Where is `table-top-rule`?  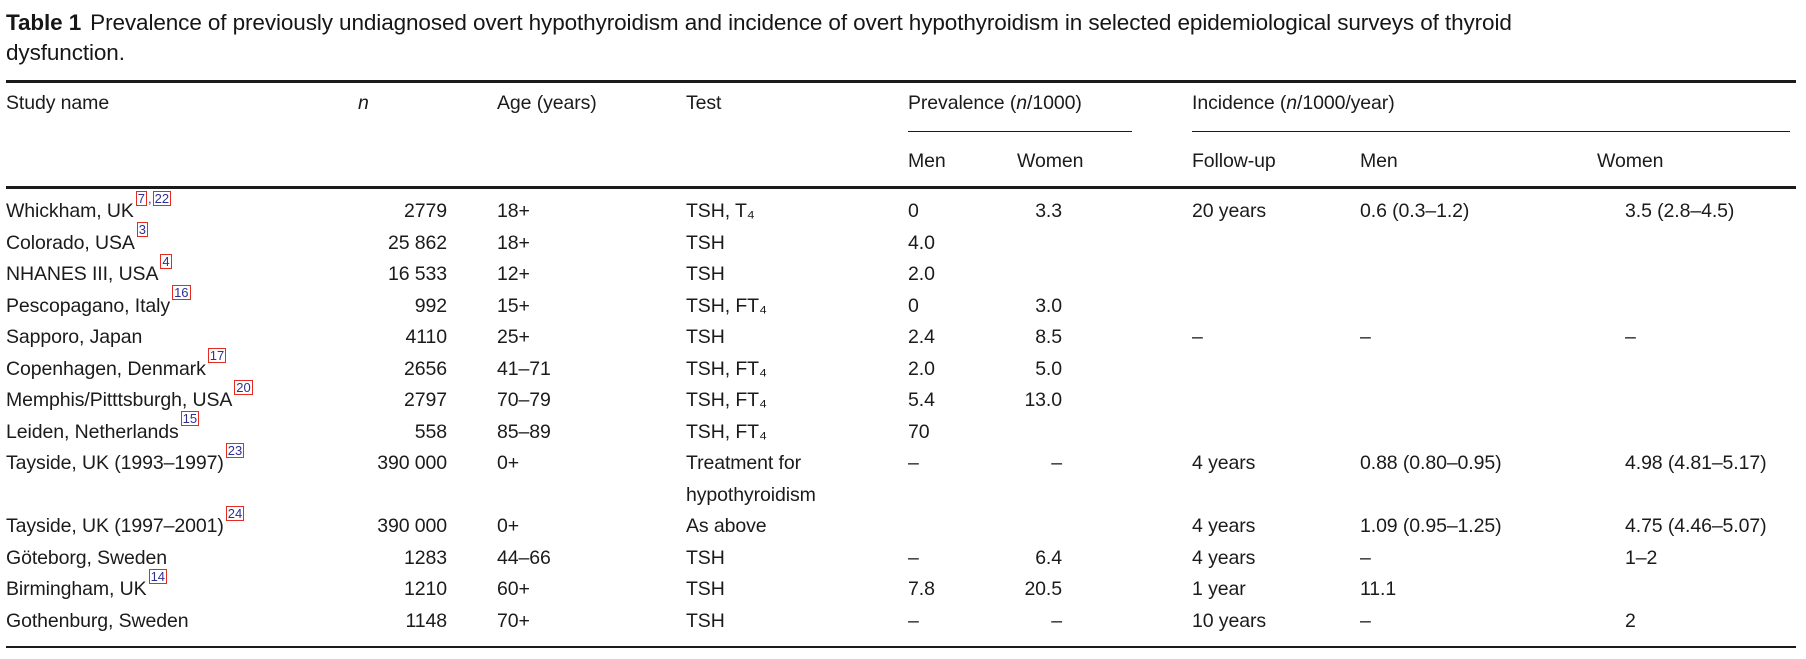 table-top-rule is located at coordinates (901, 81).